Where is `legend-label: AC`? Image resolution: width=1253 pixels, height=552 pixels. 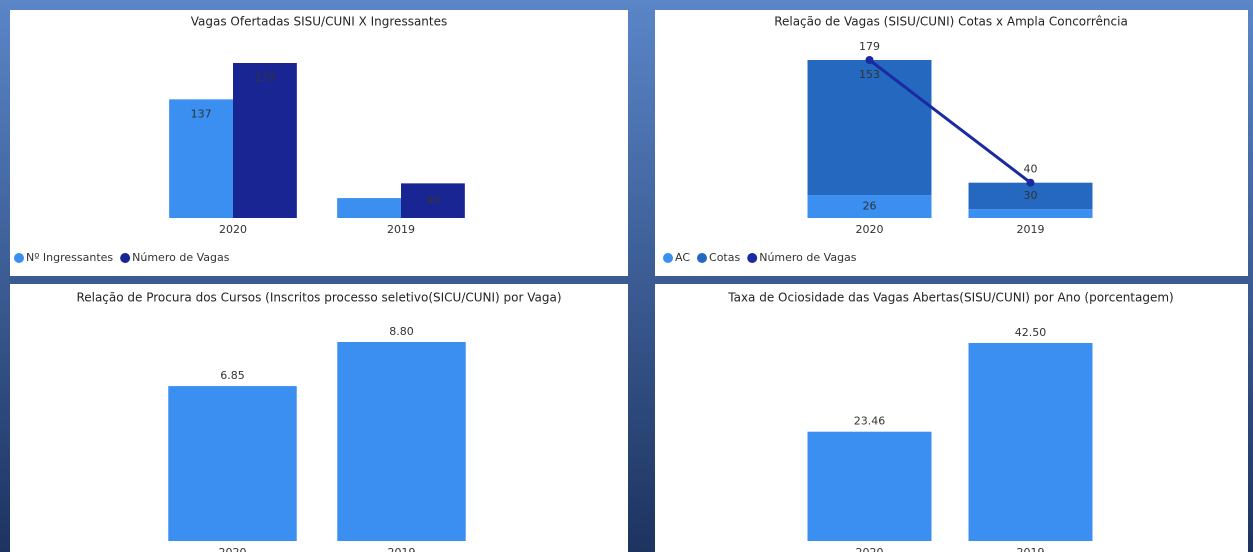 legend-label: AC is located at coordinates (682, 257).